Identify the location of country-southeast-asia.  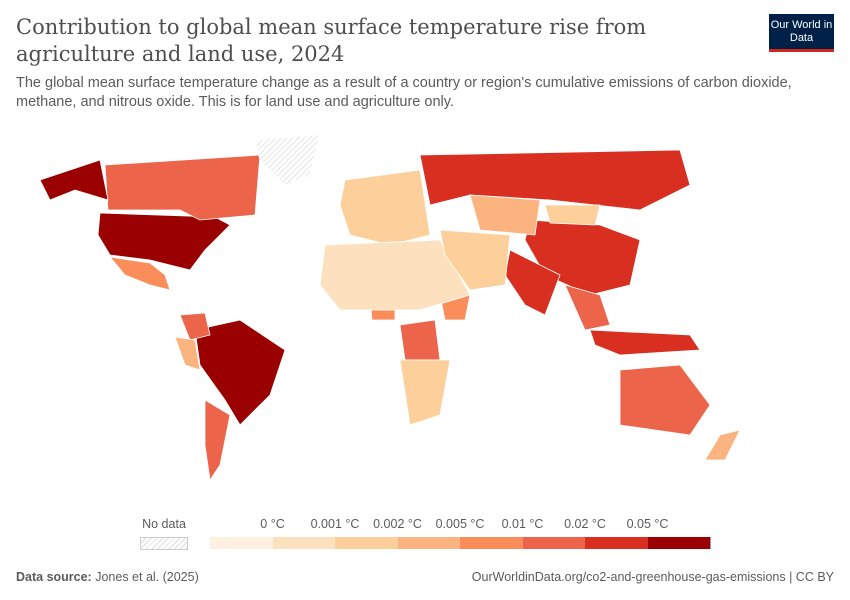
(587, 307).